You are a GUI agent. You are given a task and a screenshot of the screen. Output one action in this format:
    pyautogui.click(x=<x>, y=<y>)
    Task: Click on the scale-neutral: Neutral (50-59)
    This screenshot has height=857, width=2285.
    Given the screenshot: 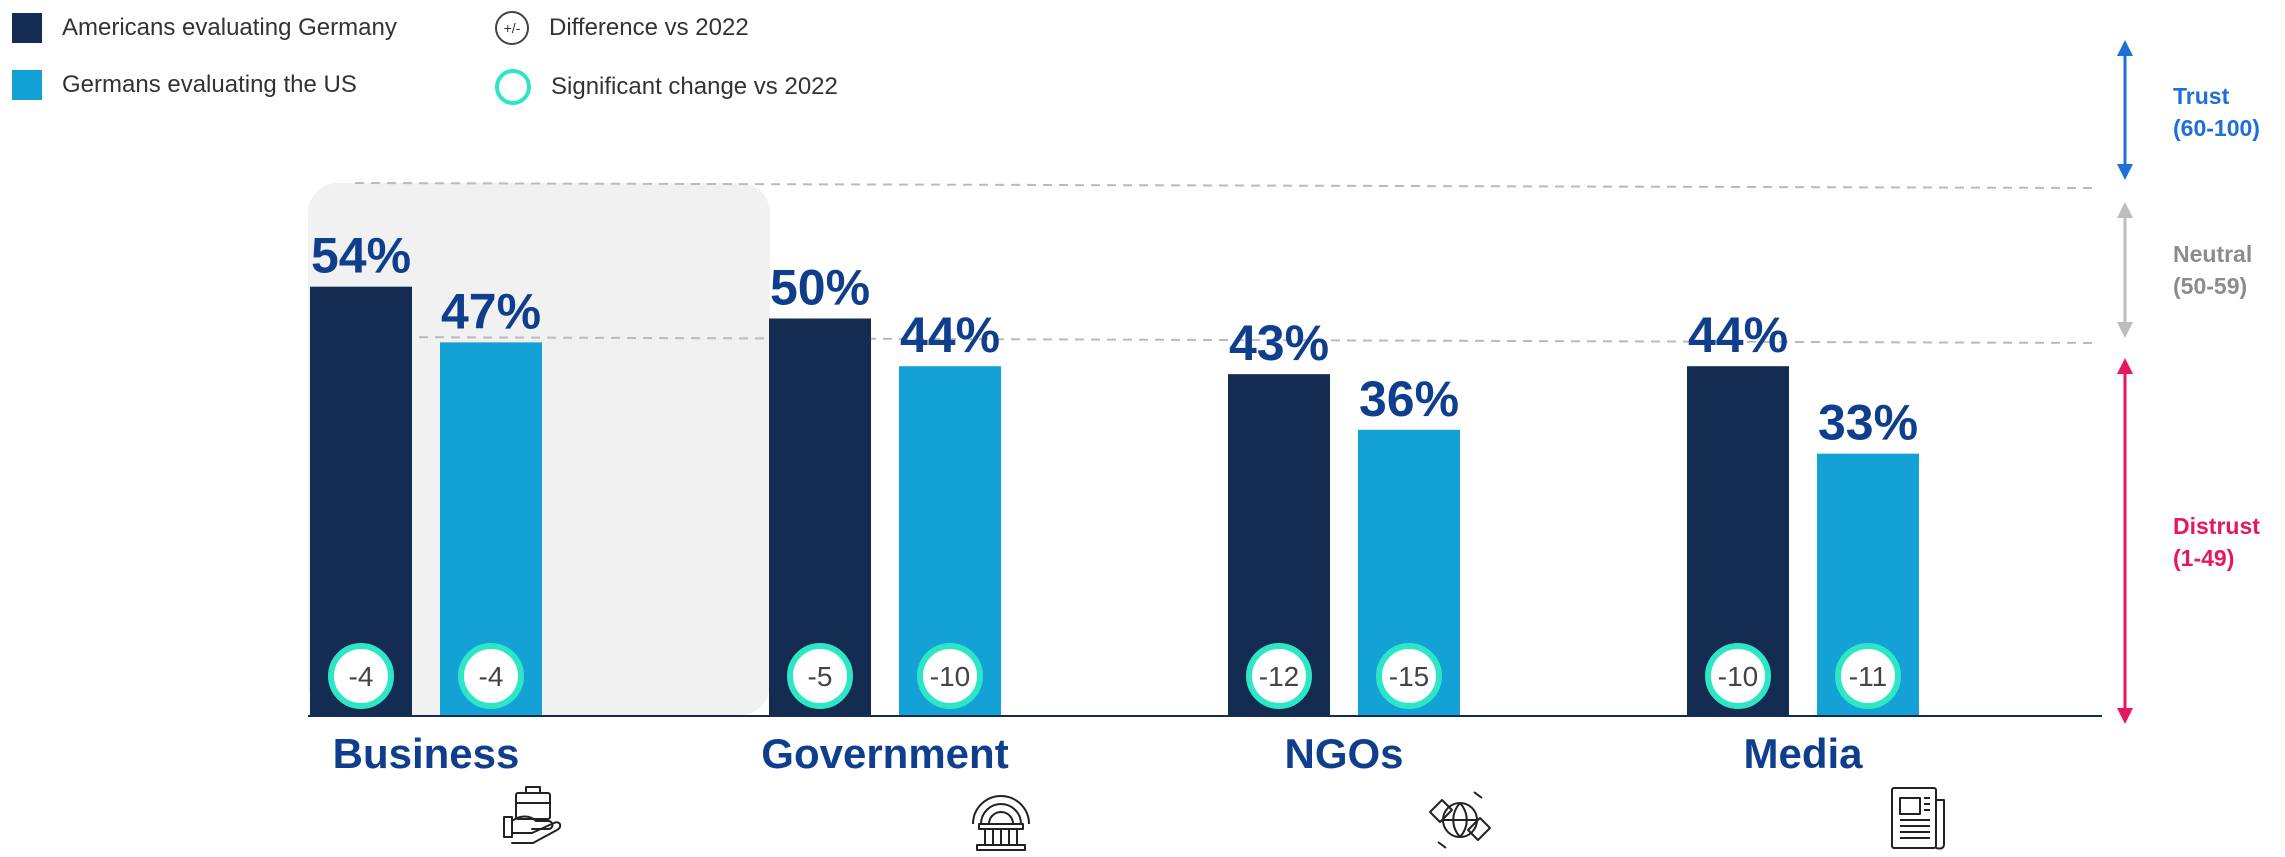 What is the action you would take?
    pyautogui.click(x=2212, y=270)
    